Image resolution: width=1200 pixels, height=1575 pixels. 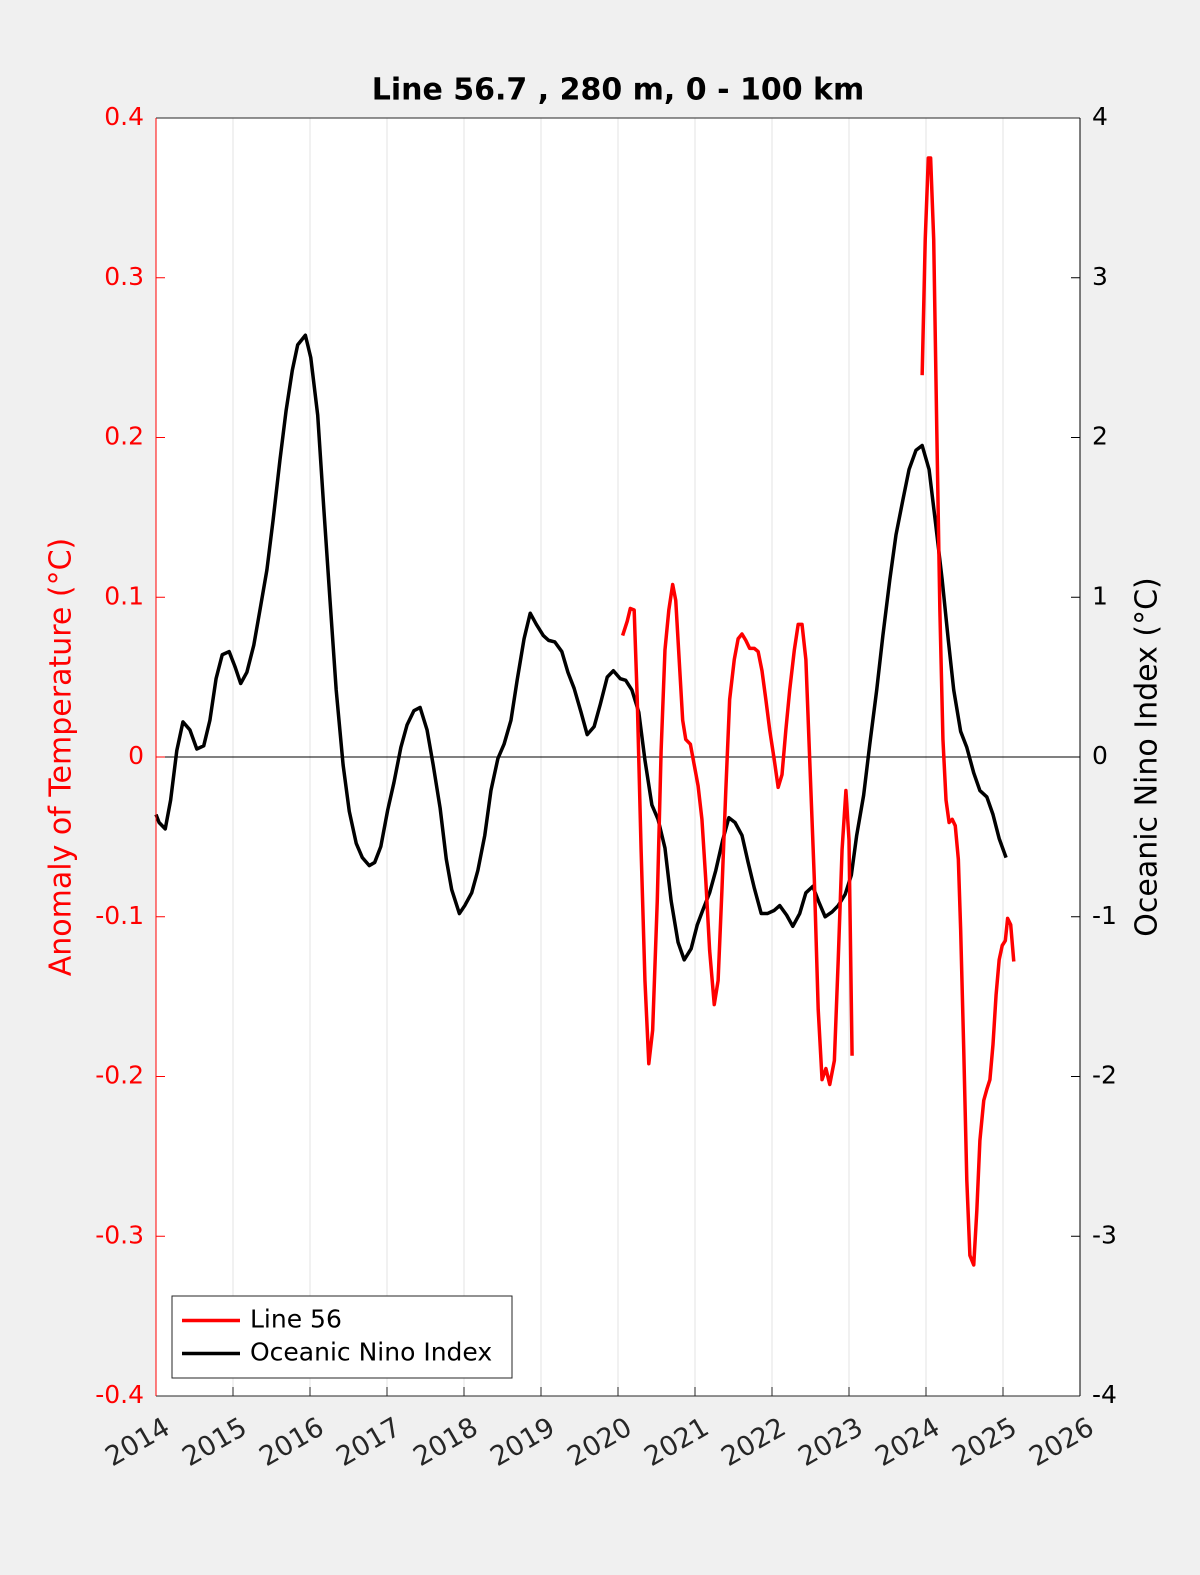 What do you see at coordinates (296, 1319) in the screenshot?
I see `legend-label: Line 56` at bounding box center [296, 1319].